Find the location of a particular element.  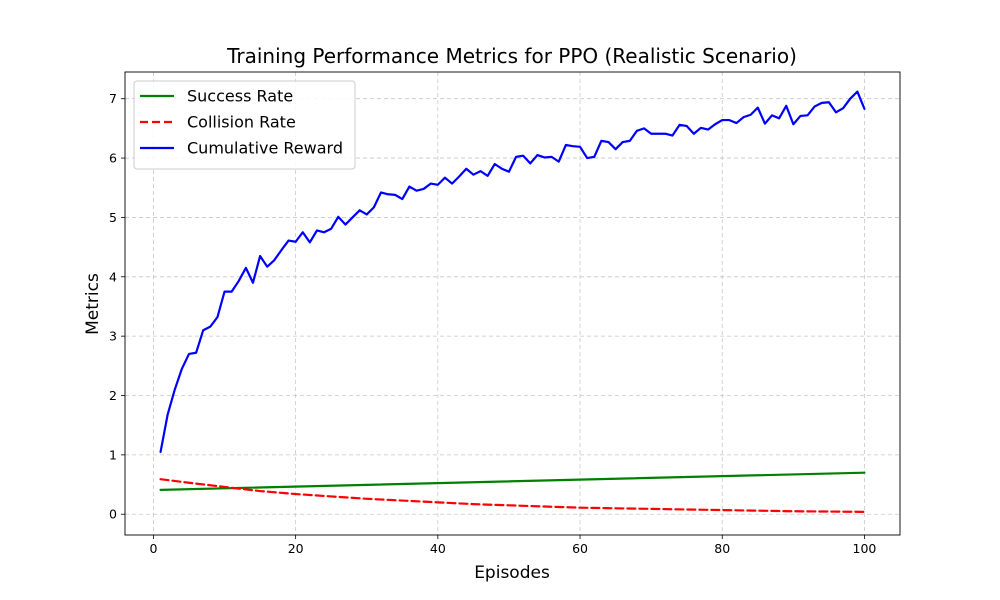

y-tick-label: 2 is located at coordinates (113, 395).